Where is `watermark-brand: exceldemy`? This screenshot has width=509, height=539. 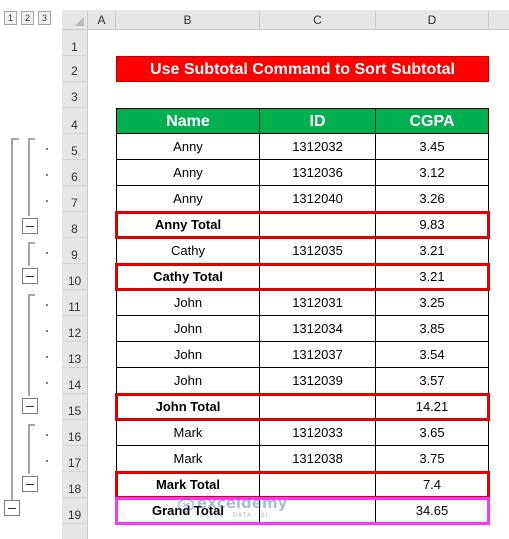
watermark-brand: exceldemy is located at coordinates (242, 503).